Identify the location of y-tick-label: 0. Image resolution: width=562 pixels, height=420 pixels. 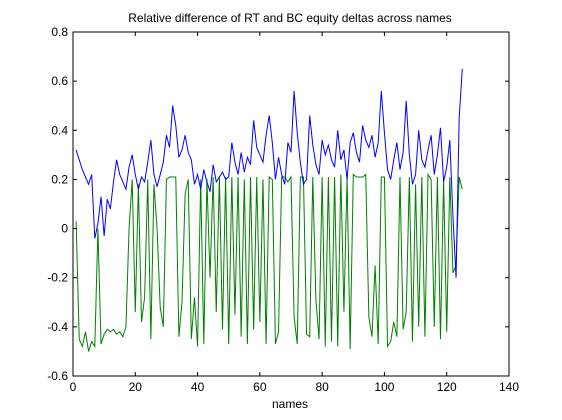
(64, 229).